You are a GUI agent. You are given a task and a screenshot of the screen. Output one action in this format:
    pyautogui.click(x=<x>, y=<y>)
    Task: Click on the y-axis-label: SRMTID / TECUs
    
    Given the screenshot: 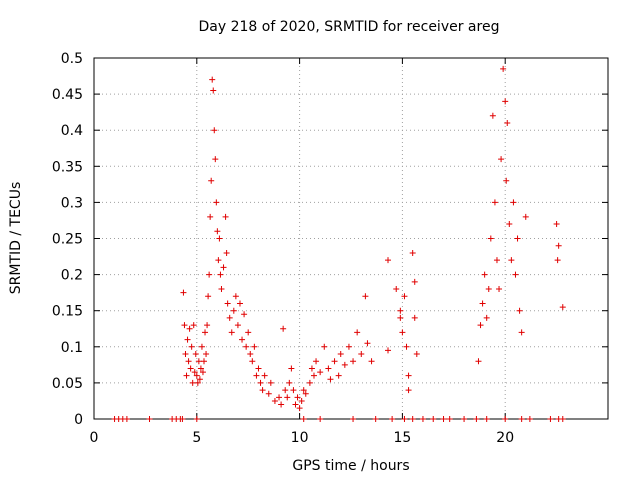 What is the action you would take?
    pyautogui.click(x=16, y=238)
    